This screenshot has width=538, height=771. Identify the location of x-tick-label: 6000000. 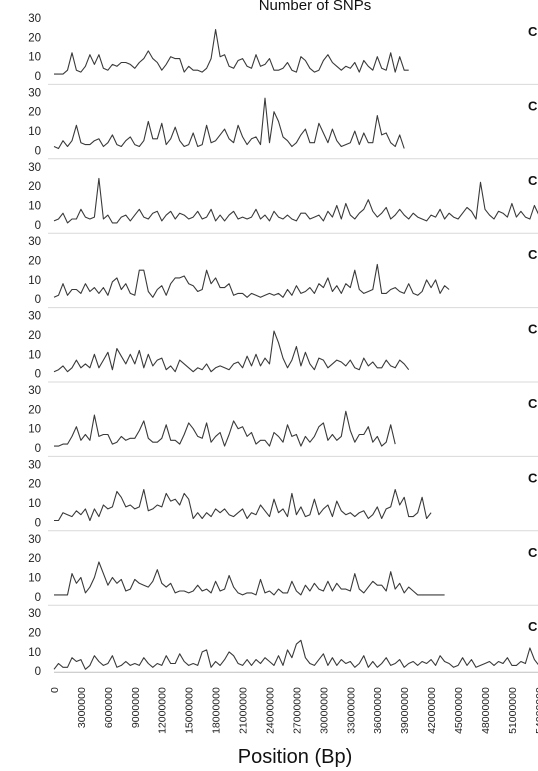
(109, 707).